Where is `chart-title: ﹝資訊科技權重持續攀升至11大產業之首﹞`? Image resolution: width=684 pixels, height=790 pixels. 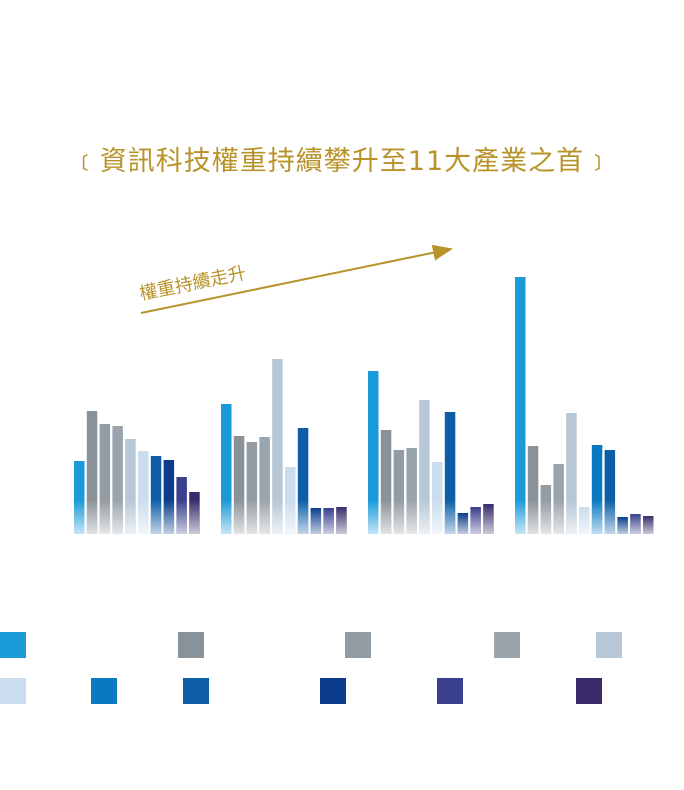
chart-title: ﹝資訊科技權重持續攀升至11大產業之首﹞ is located at coordinates (342, 161).